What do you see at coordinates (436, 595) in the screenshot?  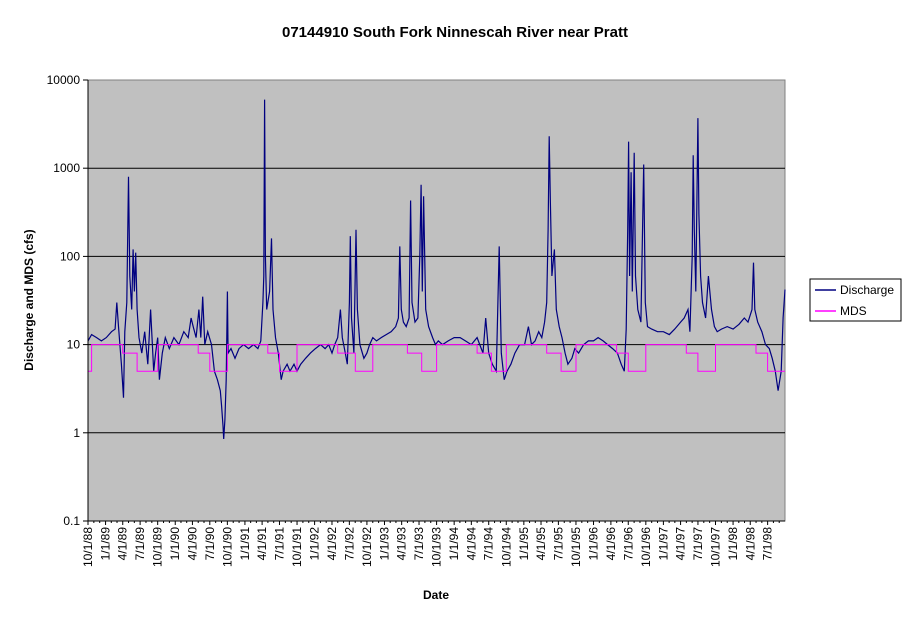 I see `x-axis-title: Date` at bounding box center [436, 595].